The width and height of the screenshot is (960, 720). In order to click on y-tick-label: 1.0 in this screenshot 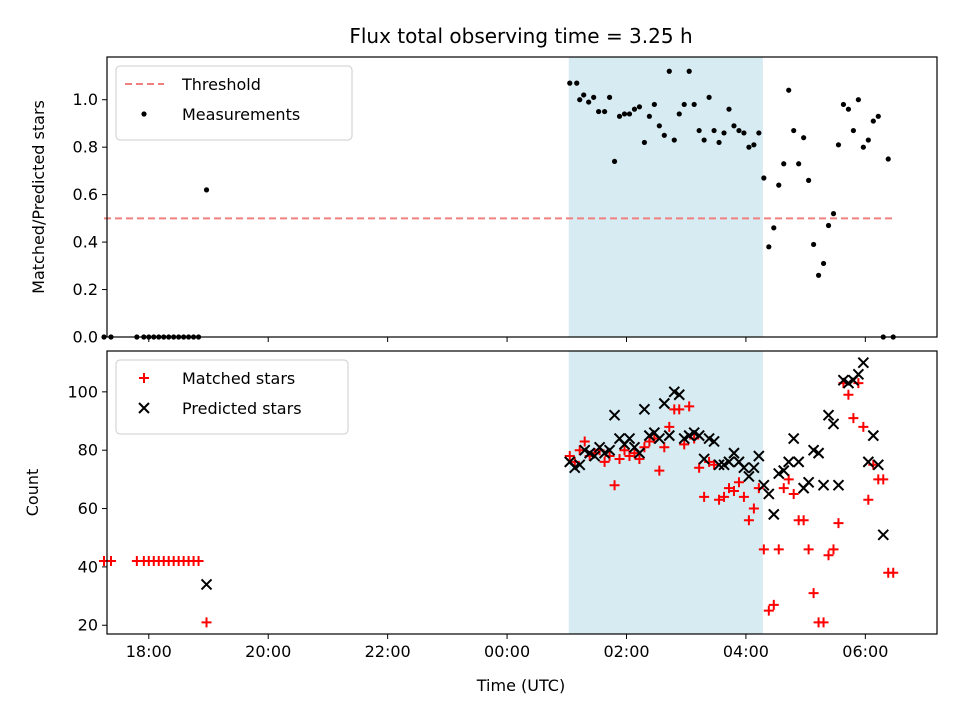, I will do `click(85, 99)`.